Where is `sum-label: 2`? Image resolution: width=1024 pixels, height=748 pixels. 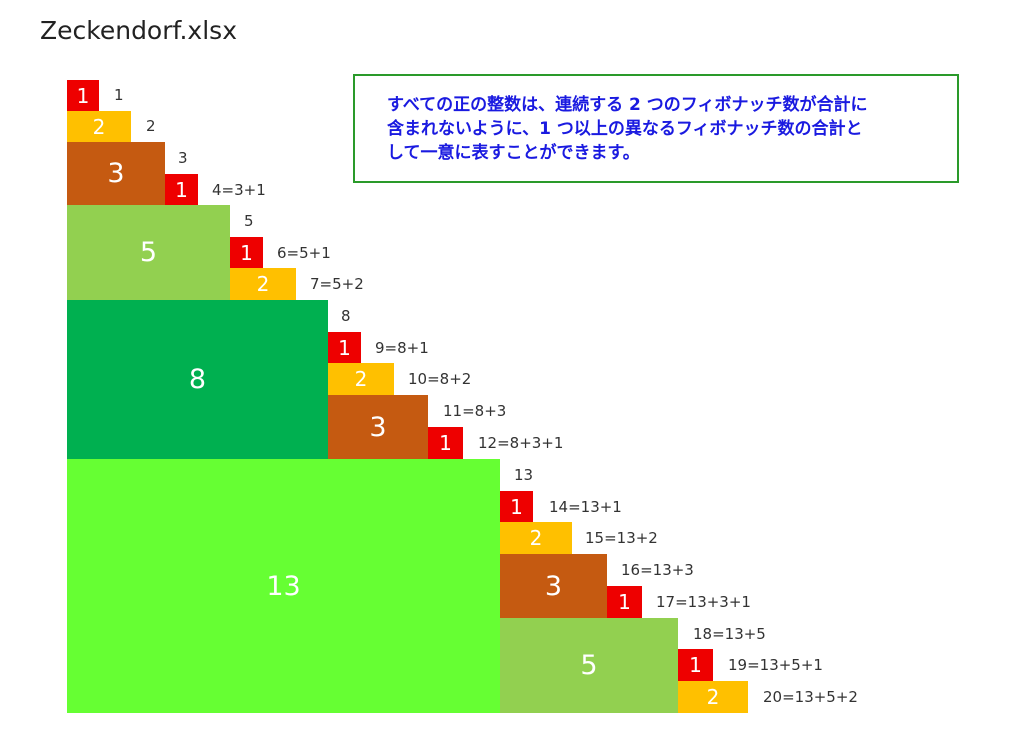 sum-label: 2 is located at coordinates (151, 126).